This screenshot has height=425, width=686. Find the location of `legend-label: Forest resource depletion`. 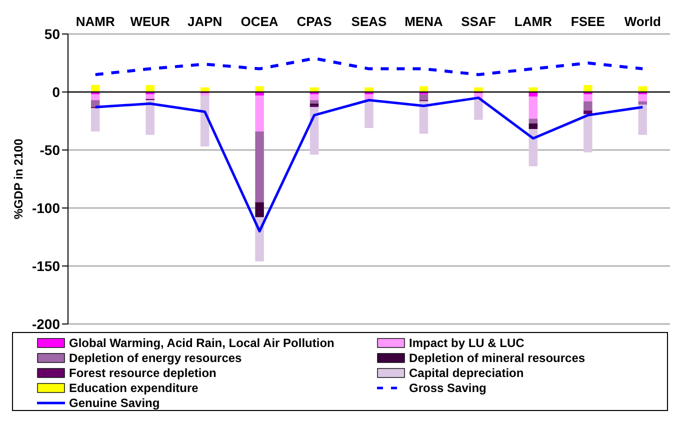

legend-label: Forest resource depletion is located at coordinates (142, 373).